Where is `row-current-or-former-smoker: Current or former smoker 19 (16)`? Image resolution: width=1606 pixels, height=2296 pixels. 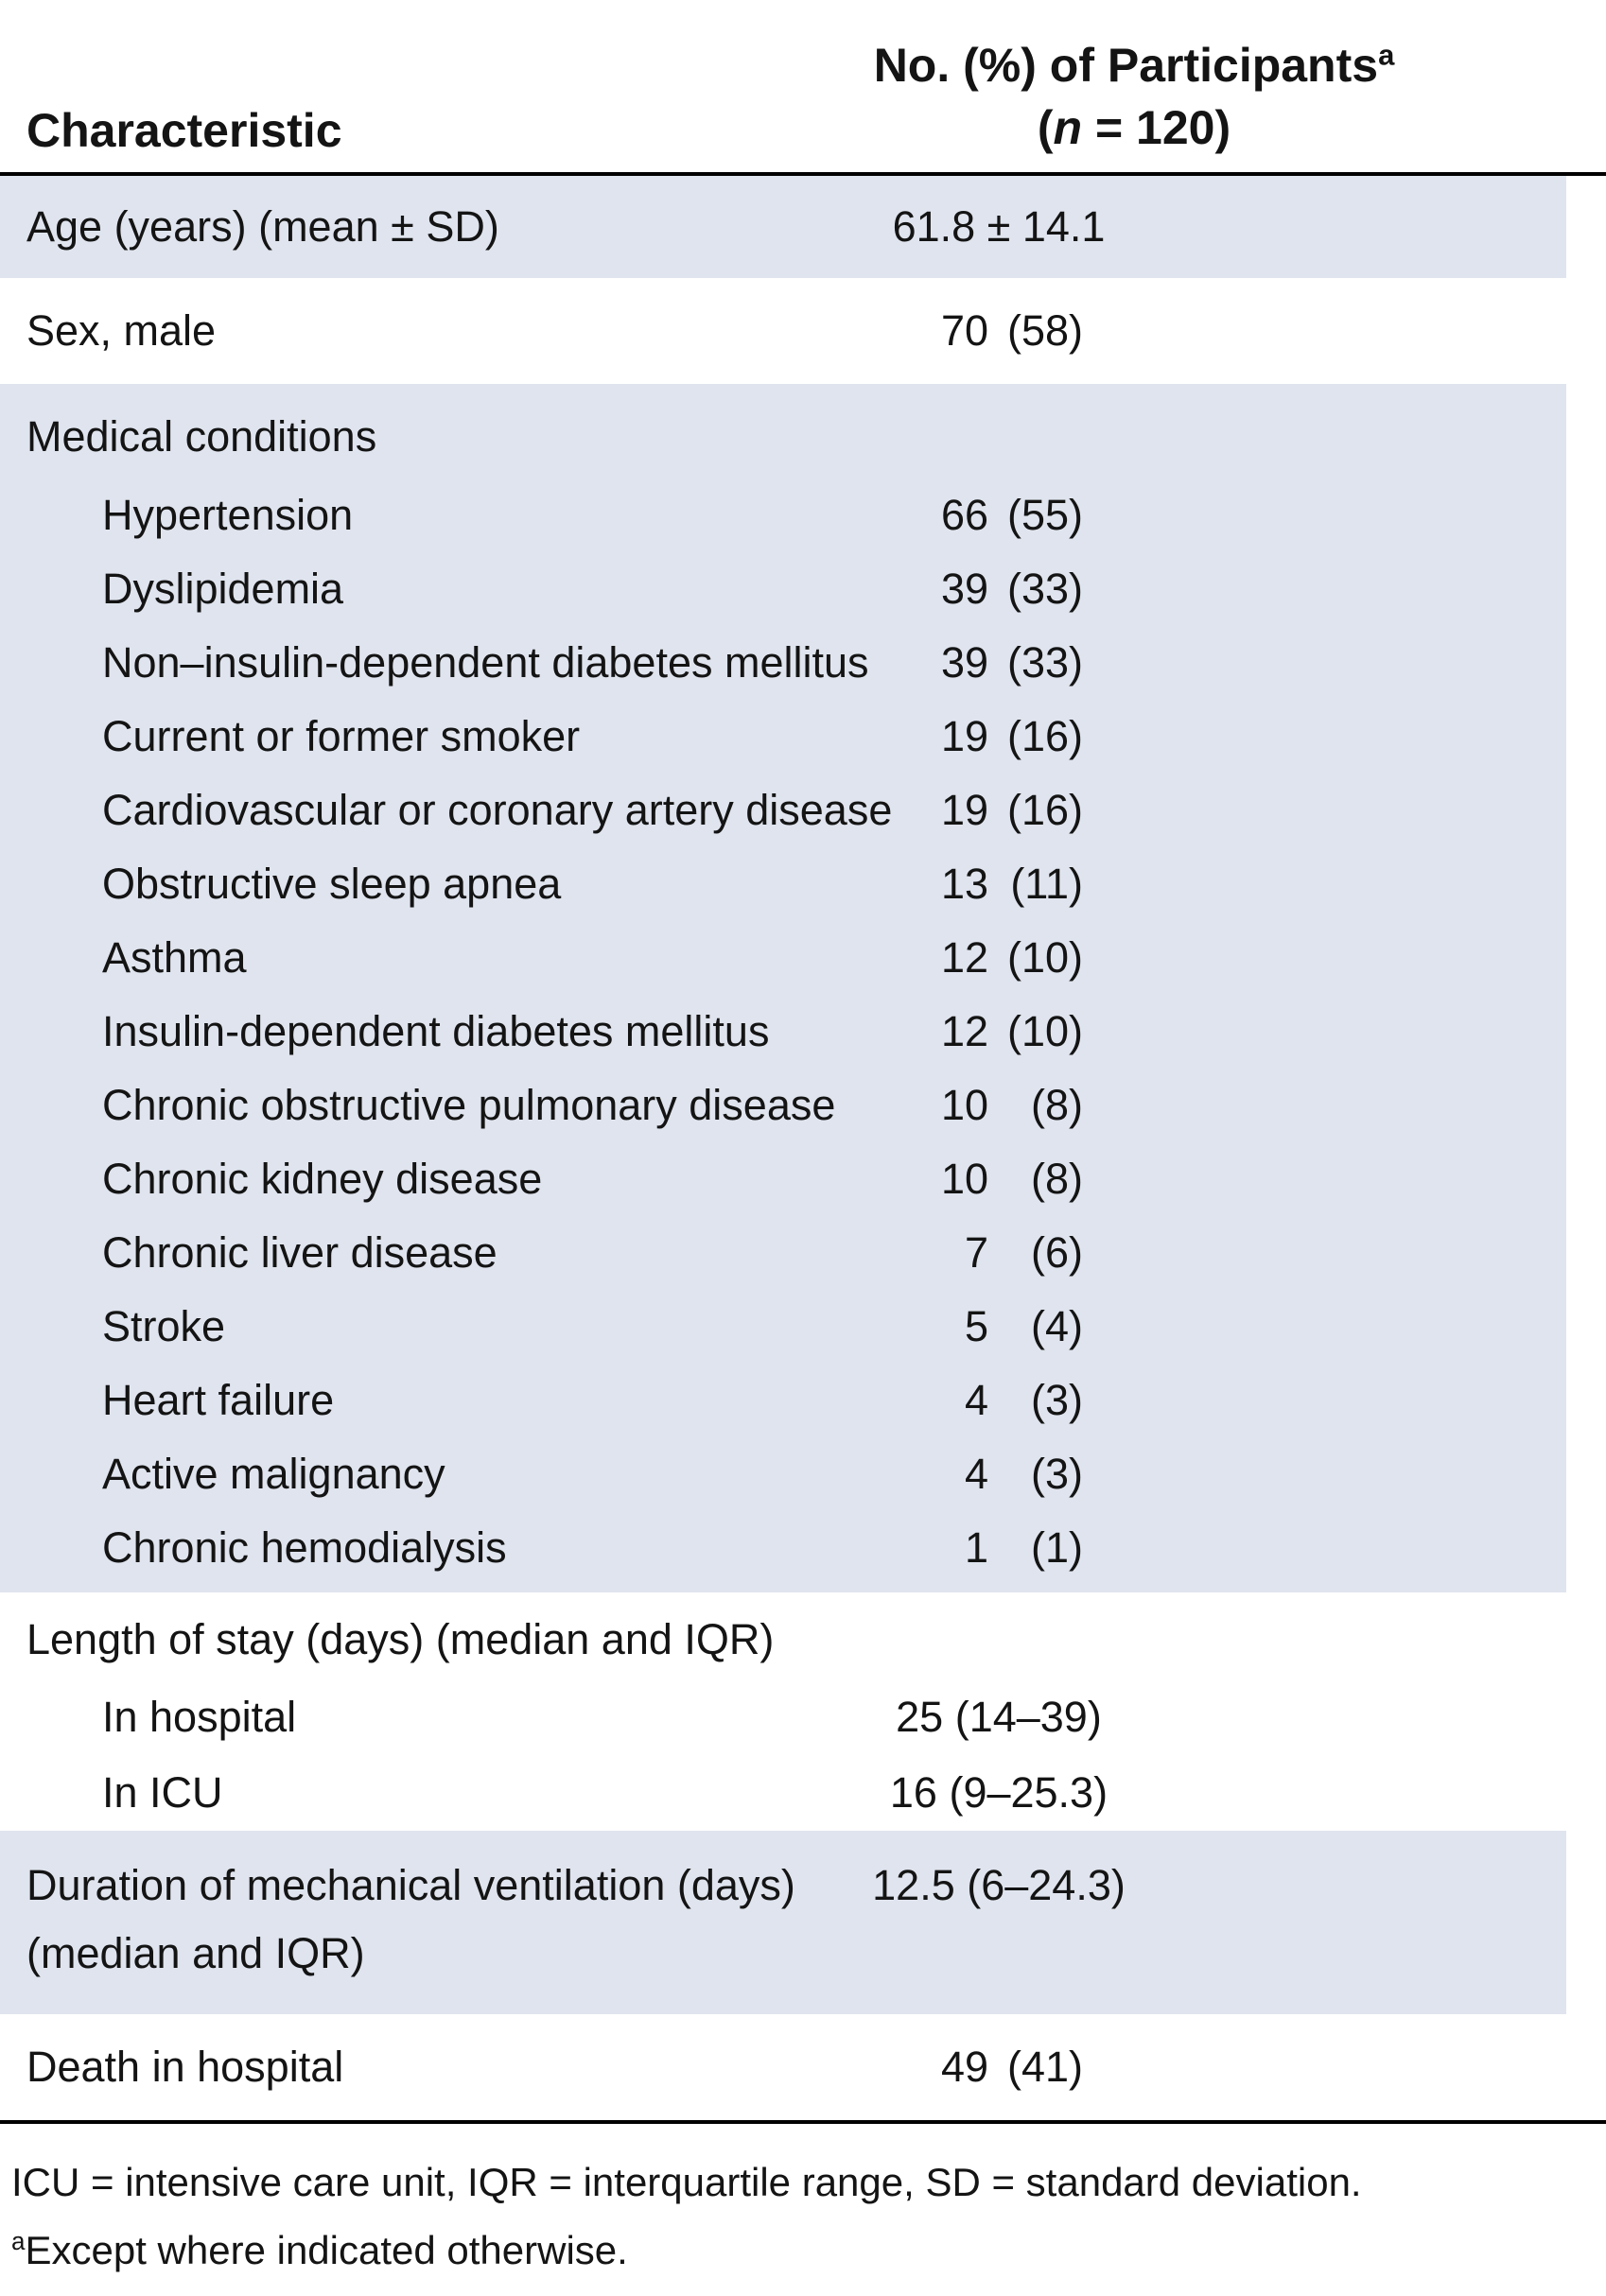 row-current-or-former-smoker: Current or former smoker 19 (16) is located at coordinates (783, 737).